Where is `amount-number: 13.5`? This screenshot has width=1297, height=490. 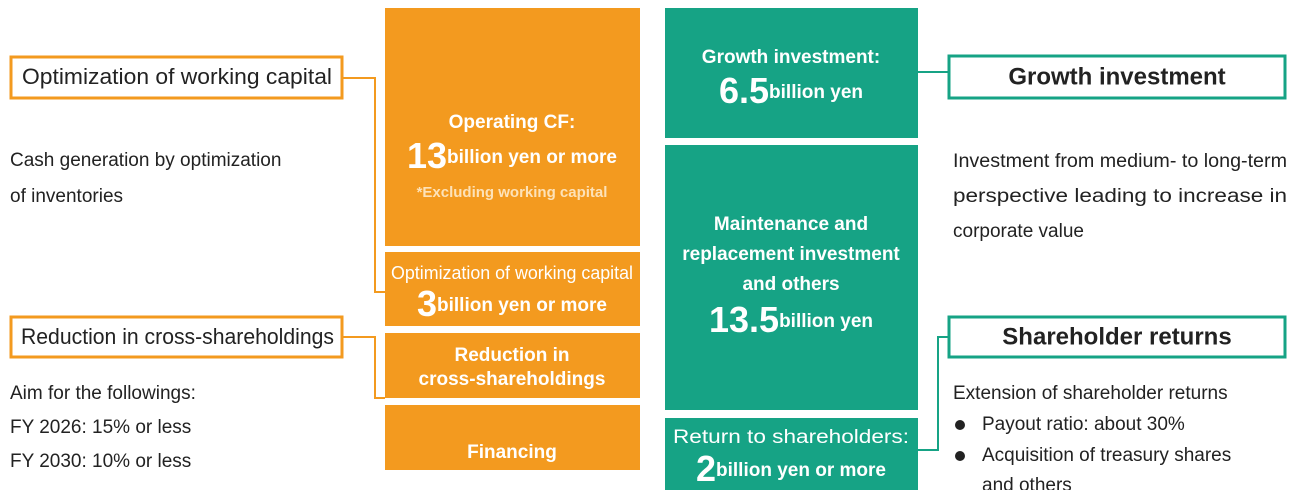
amount-number: 13.5 is located at coordinates (744, 319).